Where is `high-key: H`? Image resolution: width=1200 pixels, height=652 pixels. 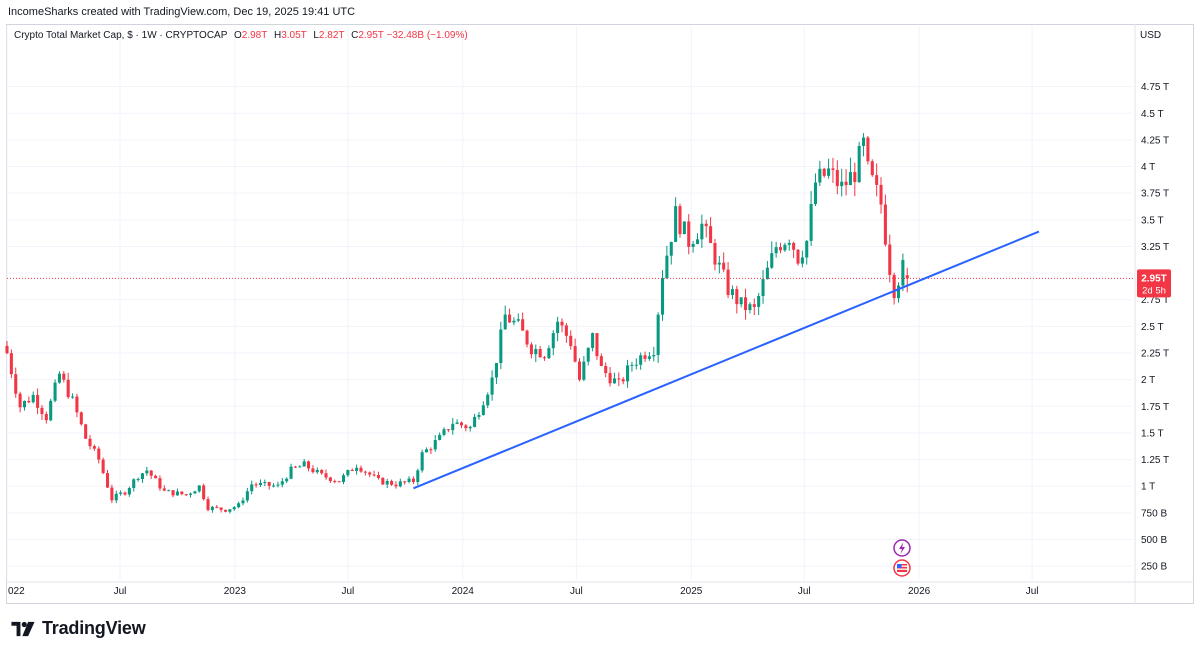
high-key: H is located at coordinates (277, 35).